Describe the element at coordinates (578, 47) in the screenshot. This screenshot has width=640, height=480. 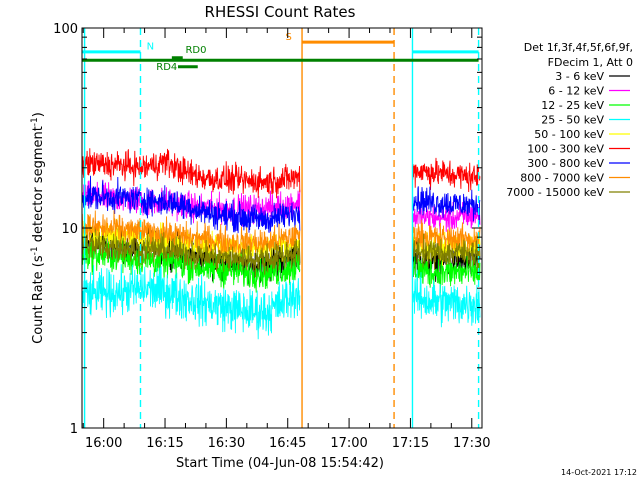
I see `legend-header-1: Det 1f,3f,4f,5f,6f,9f,` at that location.